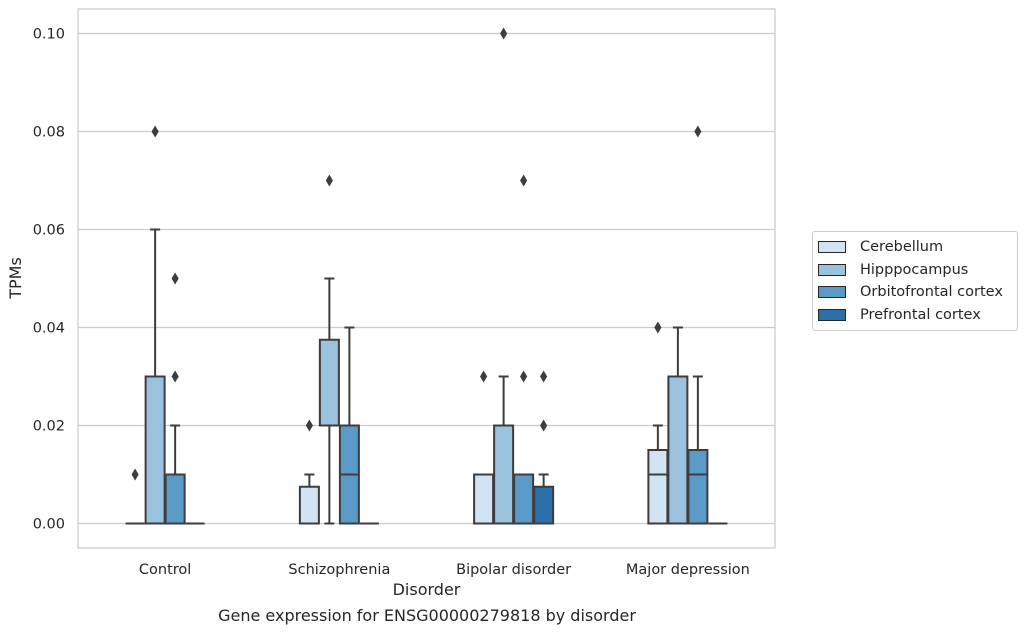  Describe the element at coordinates (165, 570) in the screenshot. I see `x-tick-label: Control` at that location.